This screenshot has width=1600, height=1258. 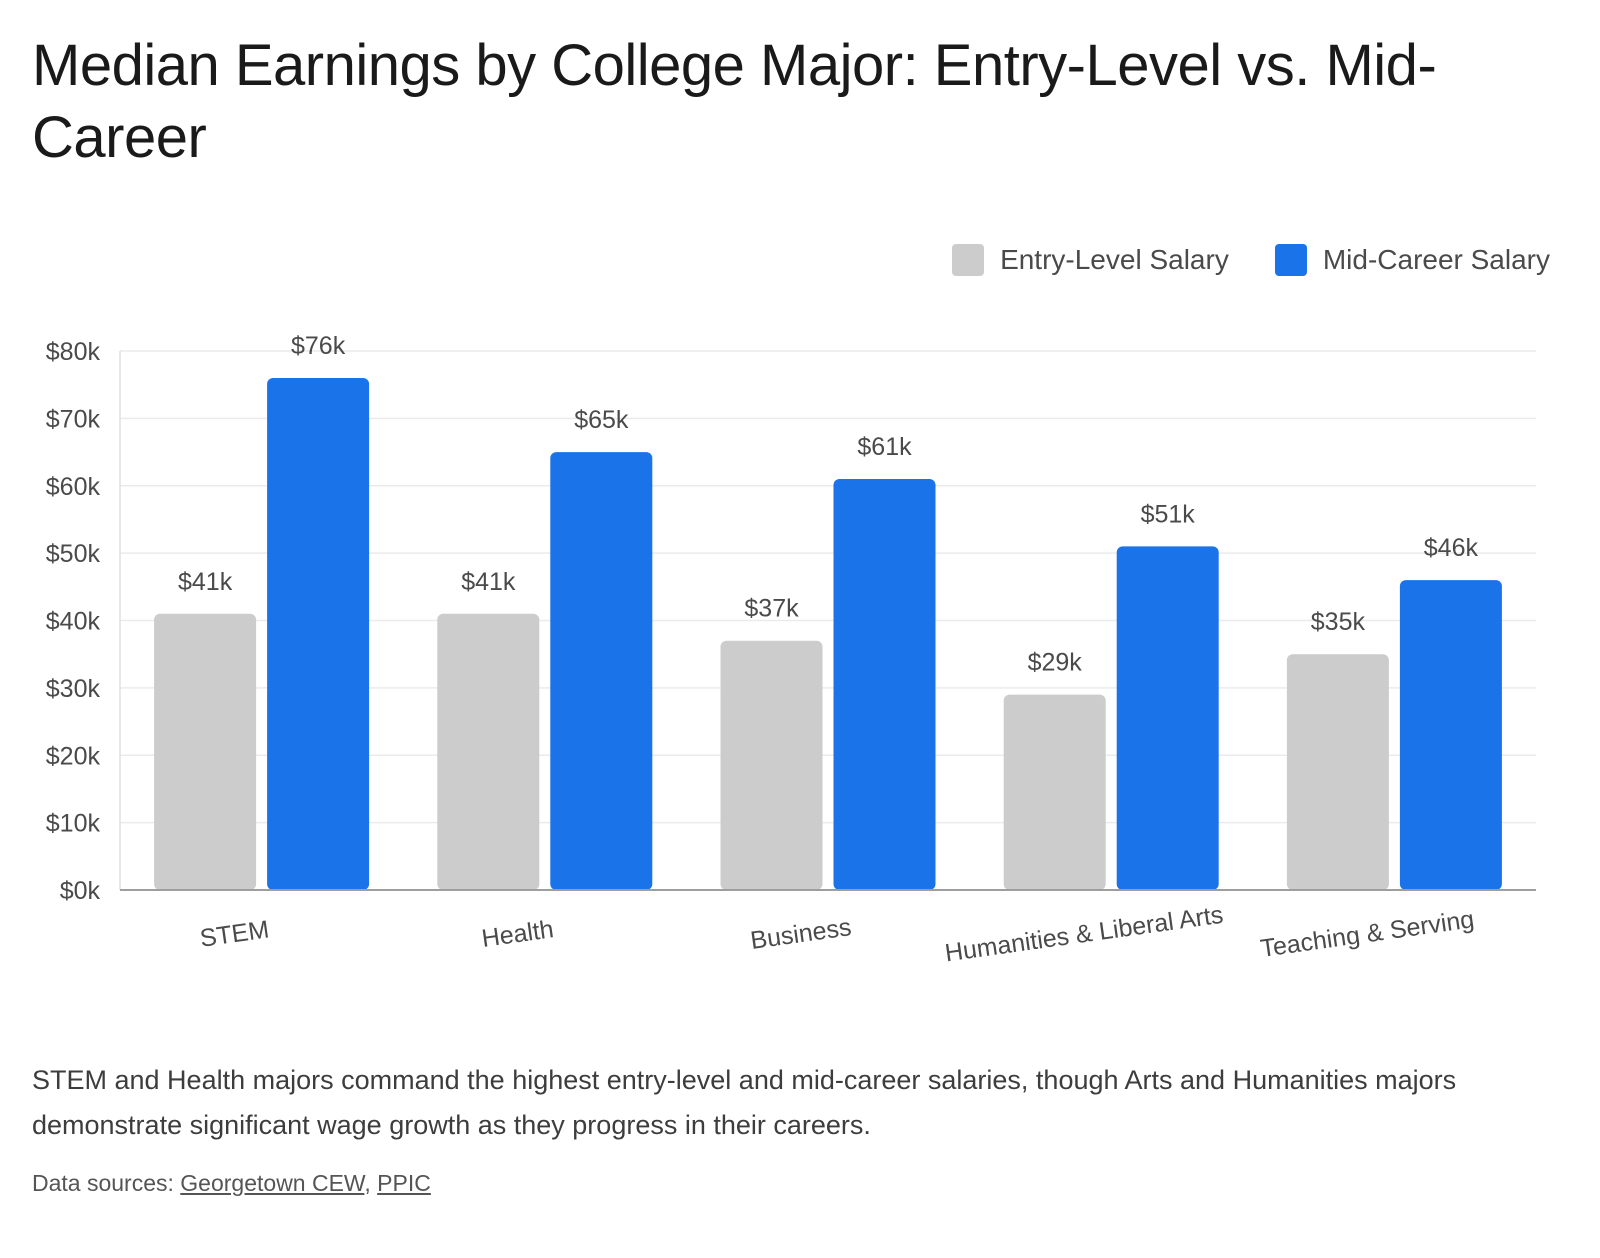 I want to click on legend: Entry-Level Salary Mid-Career Salary, so click(x=1251, y=260).